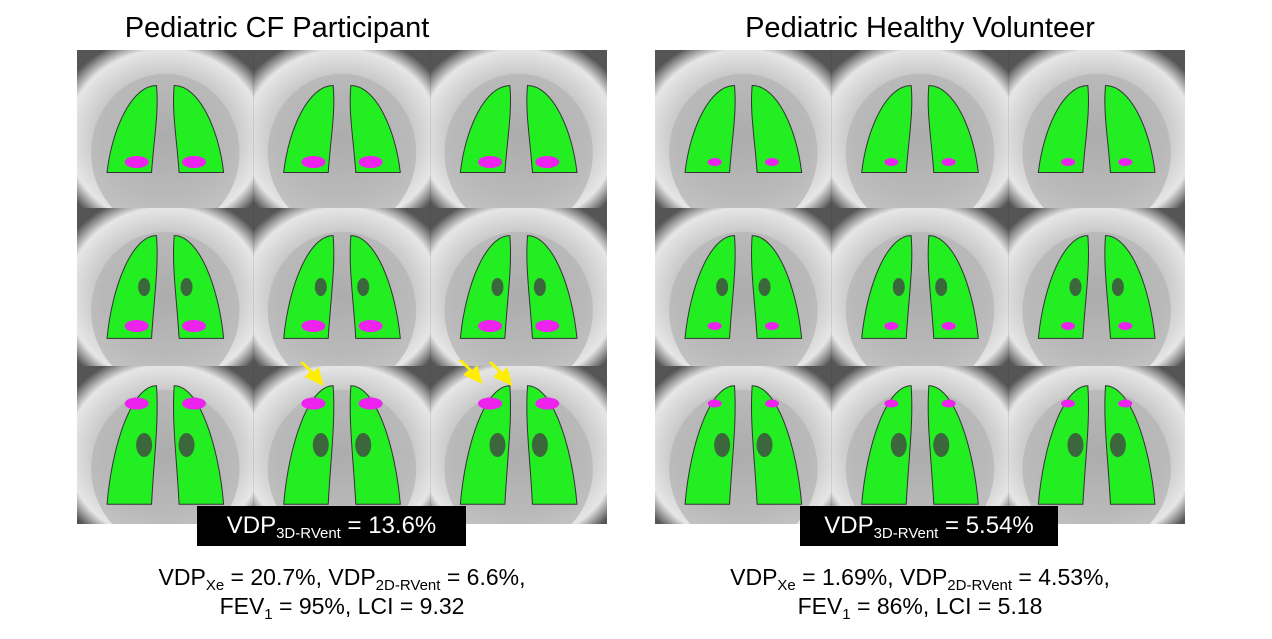  What do you see at coordinates (786, 585) in the screenshot?
I see `stat-subscript: Xe` at bounding box center [786, 585].